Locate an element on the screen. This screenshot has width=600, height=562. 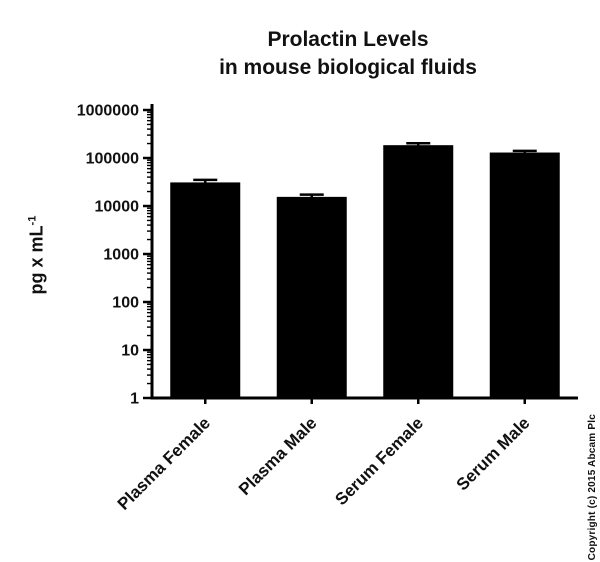
bar-plasma-female is located at coordinates (205, 290).